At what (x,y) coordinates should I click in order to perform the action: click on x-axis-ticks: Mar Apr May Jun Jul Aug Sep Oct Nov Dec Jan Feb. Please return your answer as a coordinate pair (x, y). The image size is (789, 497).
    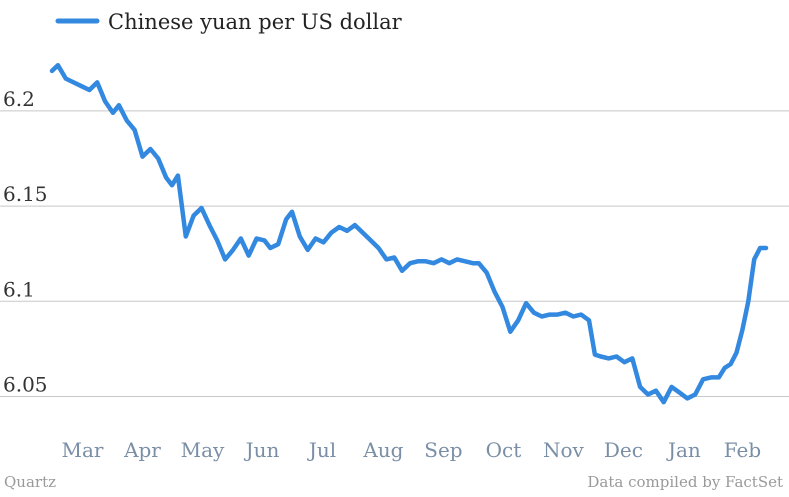
    Looking at the image, I should click on (412, 450).